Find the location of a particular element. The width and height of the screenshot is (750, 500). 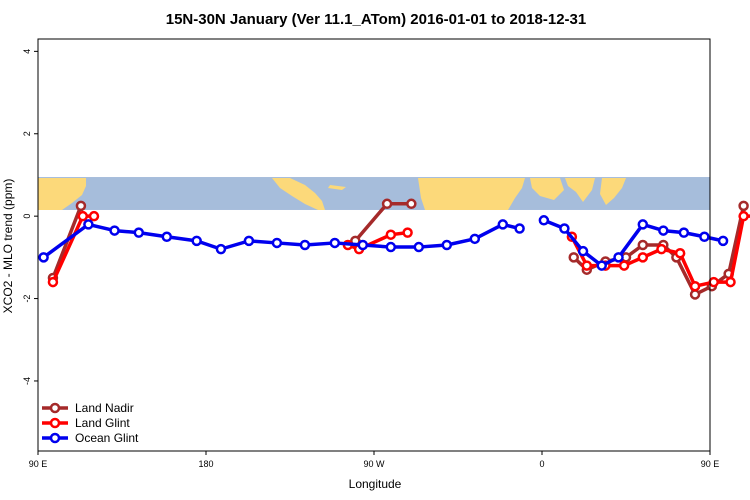

y-axis: -4 -2 0 2 4 is located at coordinates (30, 217).